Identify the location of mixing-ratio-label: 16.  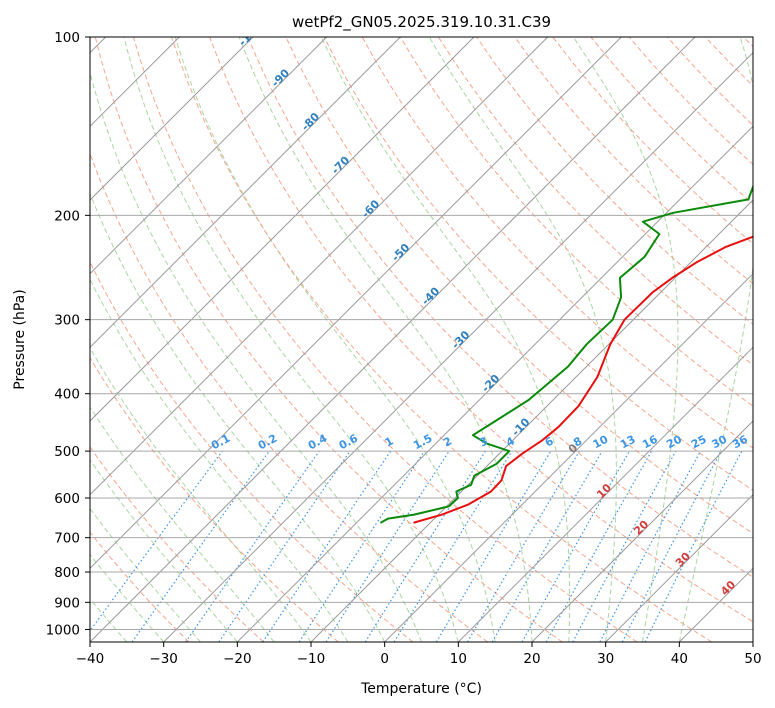
(650, 442).